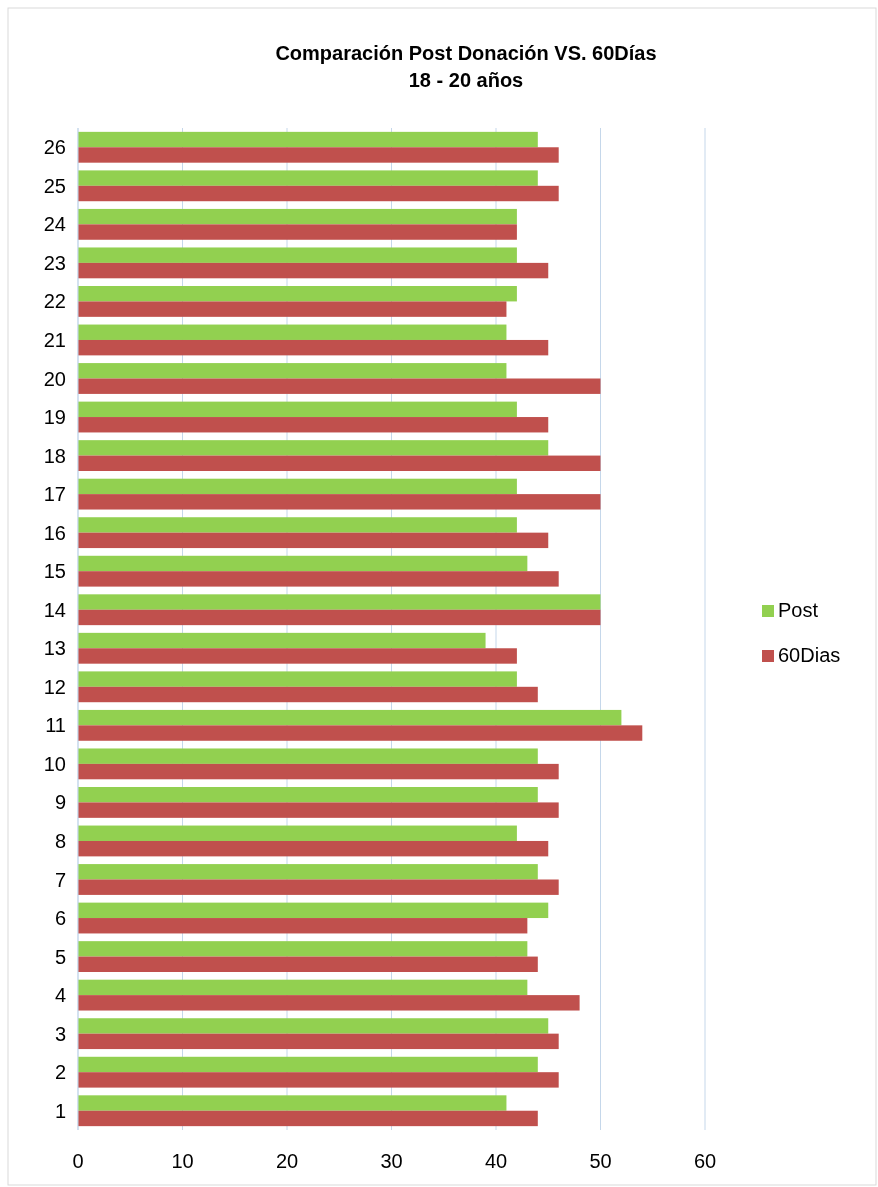 This screenshot has height=1187, width=878. Describe the element at coordinates (60, 840) in the screenshot. I see `y-tick-label: 8` at that location.